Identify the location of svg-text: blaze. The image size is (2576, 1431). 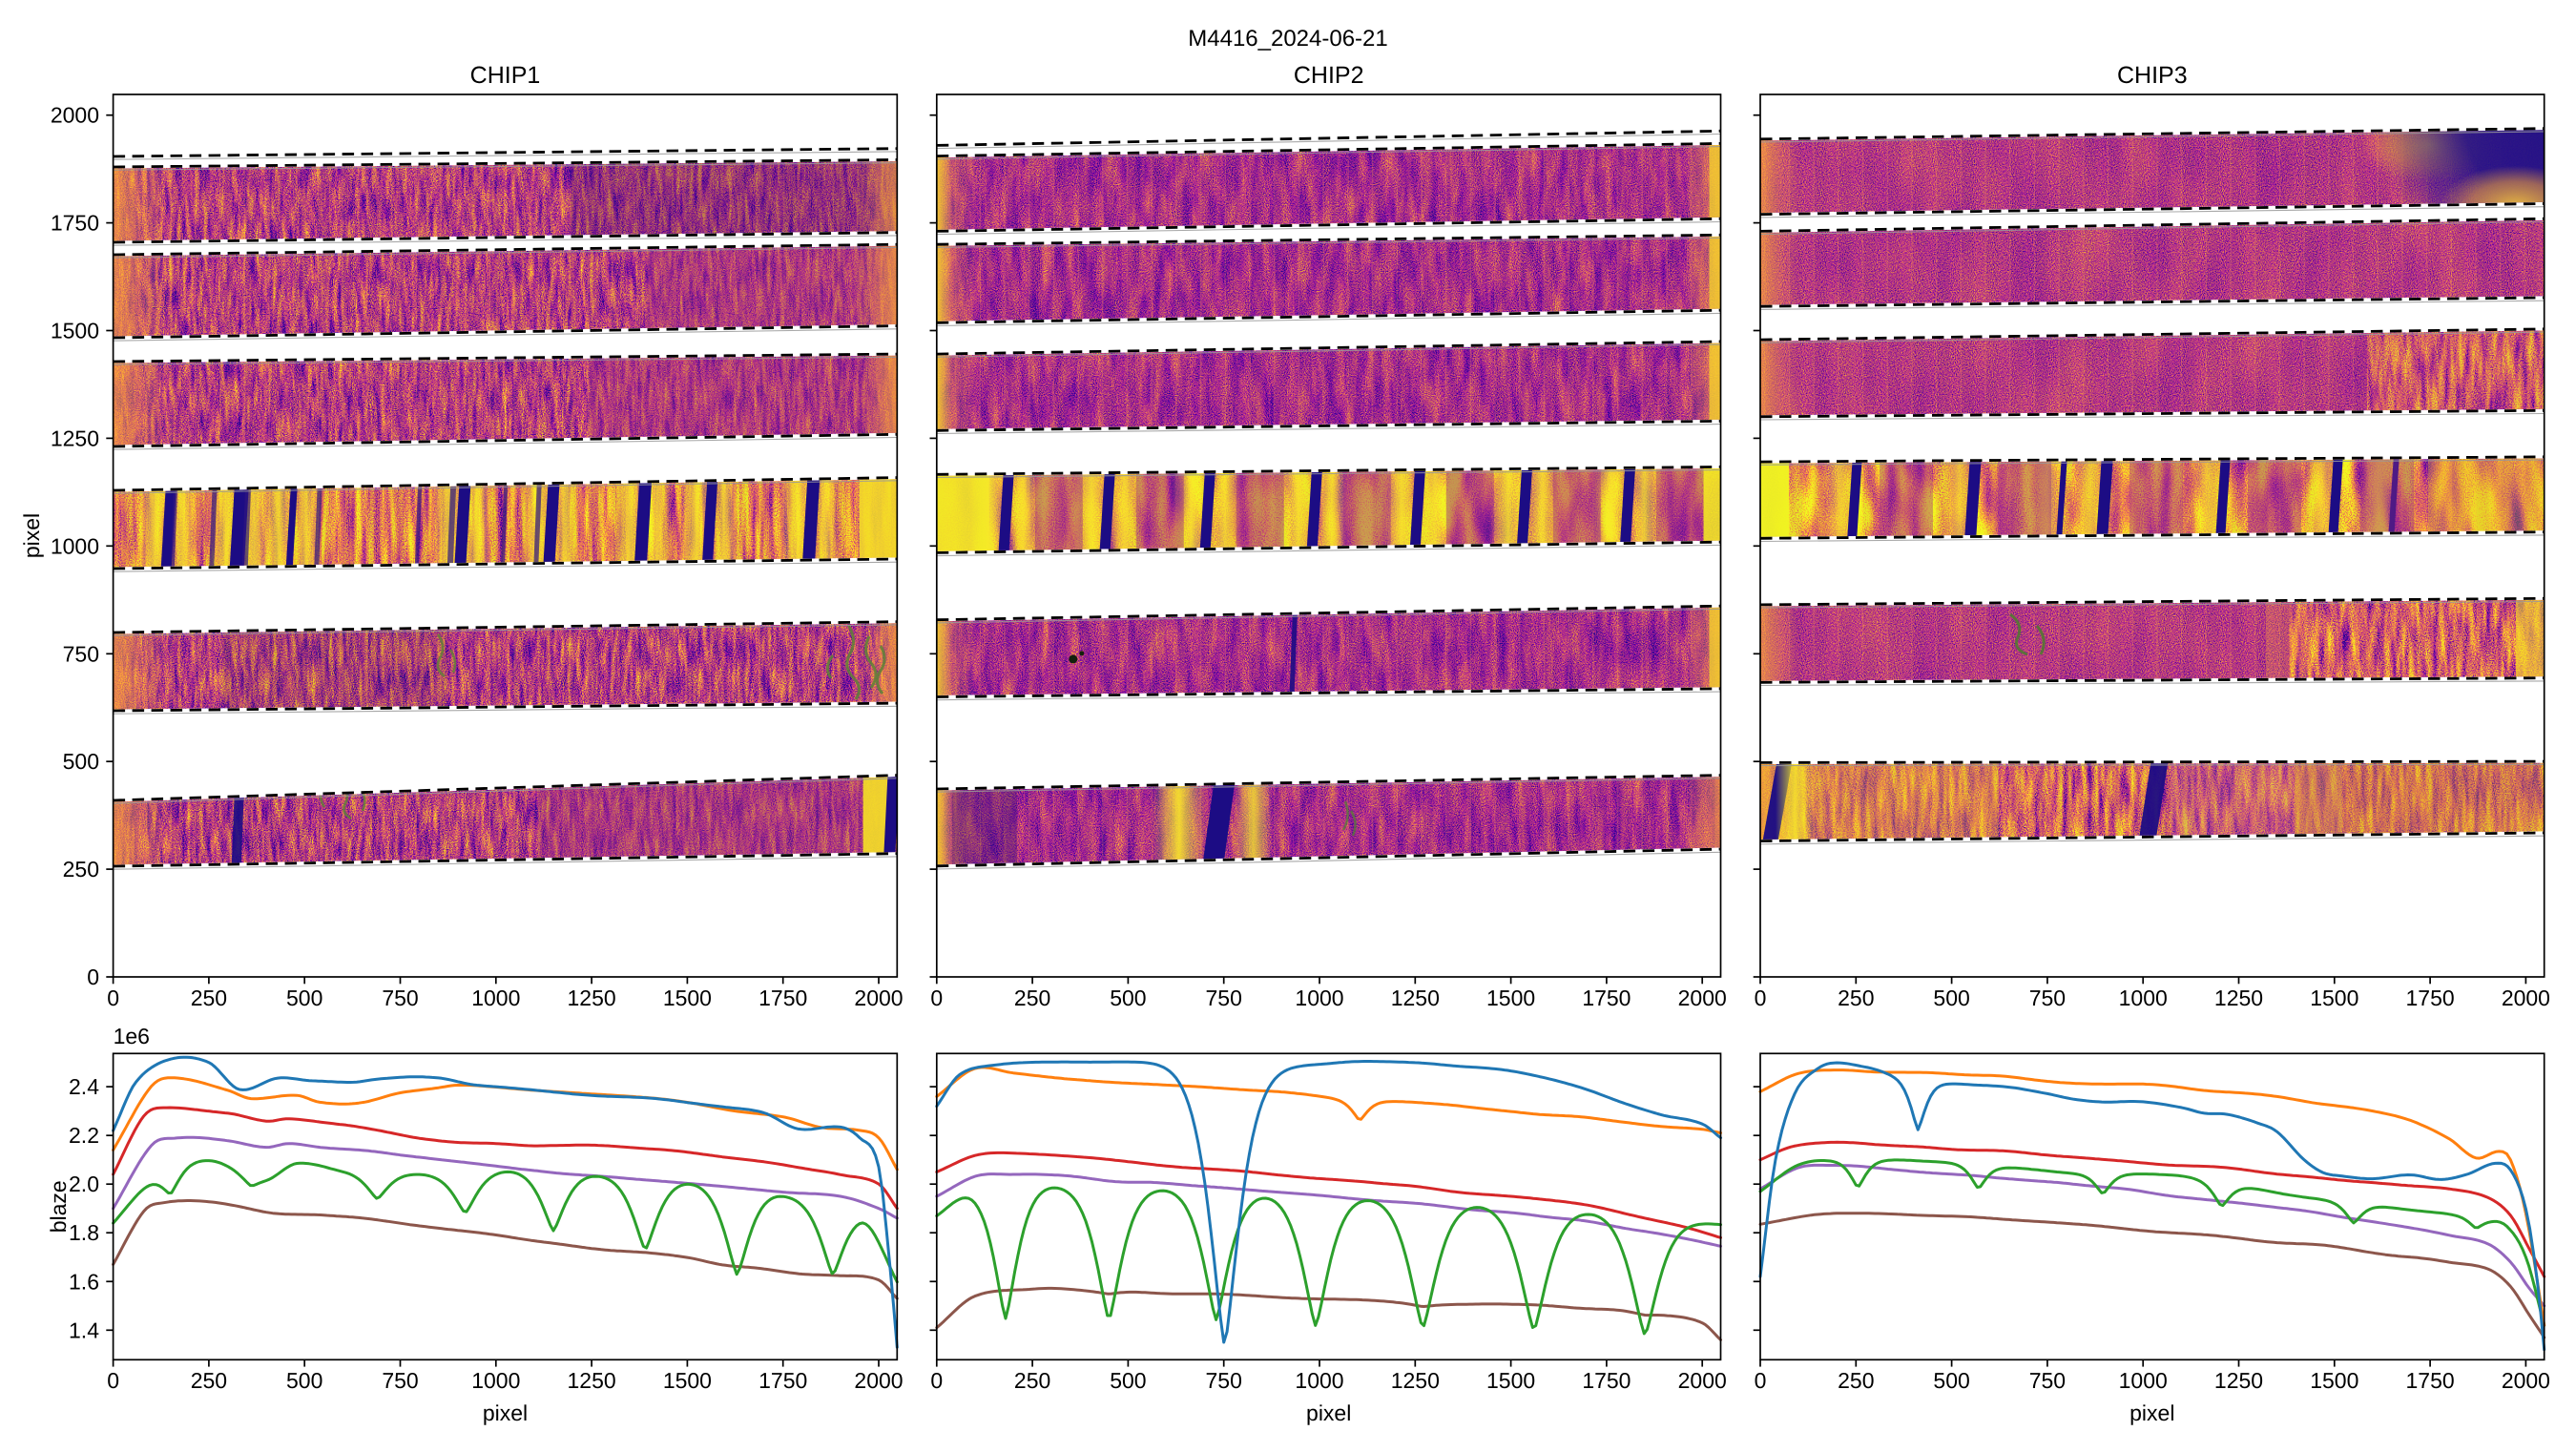
(58, 1206).